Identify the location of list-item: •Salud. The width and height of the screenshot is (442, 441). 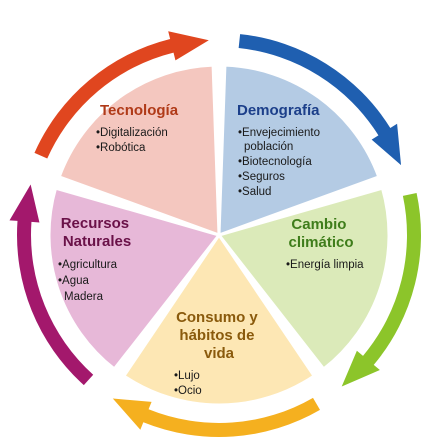
(254, 192).